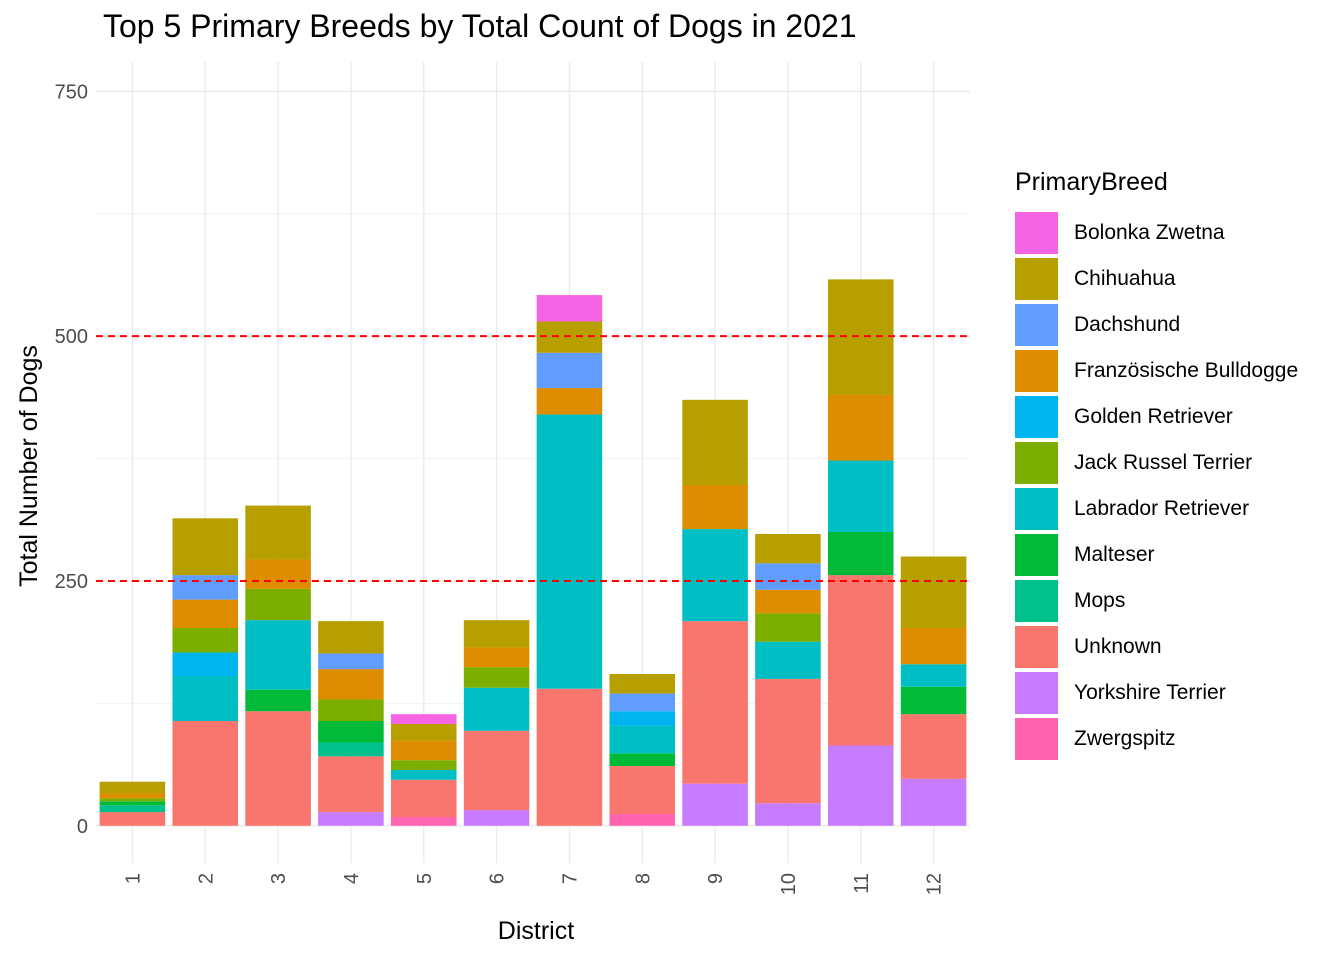 The image size is (1344, 960). I want to click on bar-district-4-franz-sische-bulldogge, so click(351, 684).